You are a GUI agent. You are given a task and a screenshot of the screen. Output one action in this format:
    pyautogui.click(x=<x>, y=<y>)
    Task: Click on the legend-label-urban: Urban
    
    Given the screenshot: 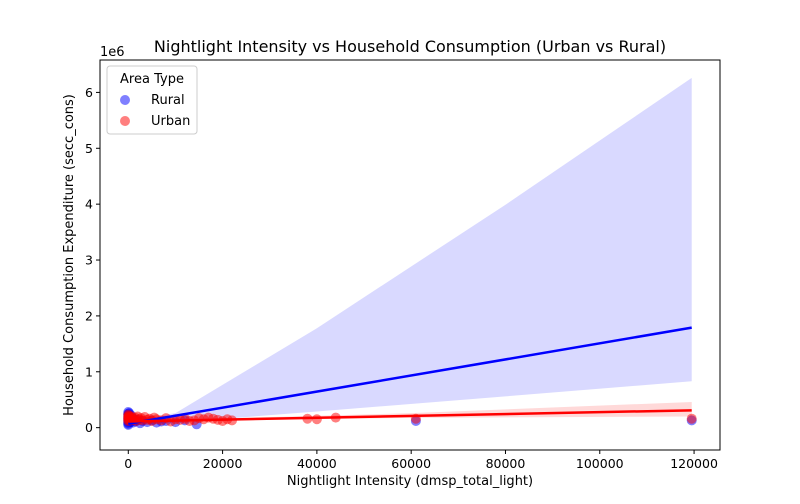 What is the action you would take?
    pyautogui.click(x=170, y=121)
    